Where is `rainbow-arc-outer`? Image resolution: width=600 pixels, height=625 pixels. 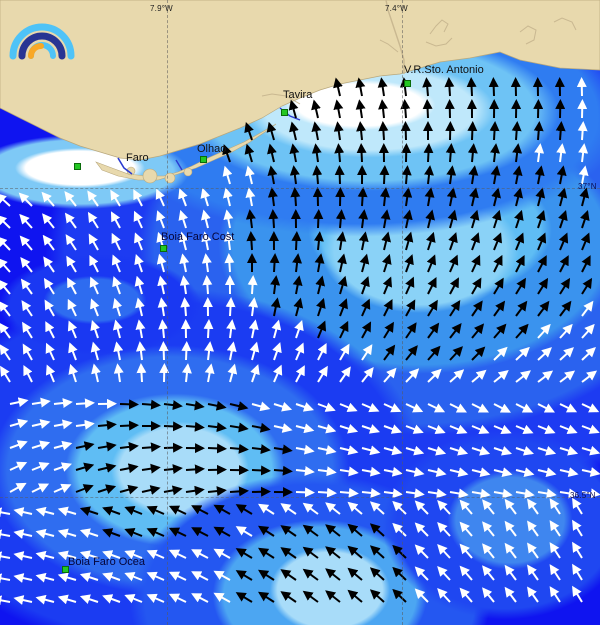
rainbow-arc-outer is located at coordinates (42, 41).